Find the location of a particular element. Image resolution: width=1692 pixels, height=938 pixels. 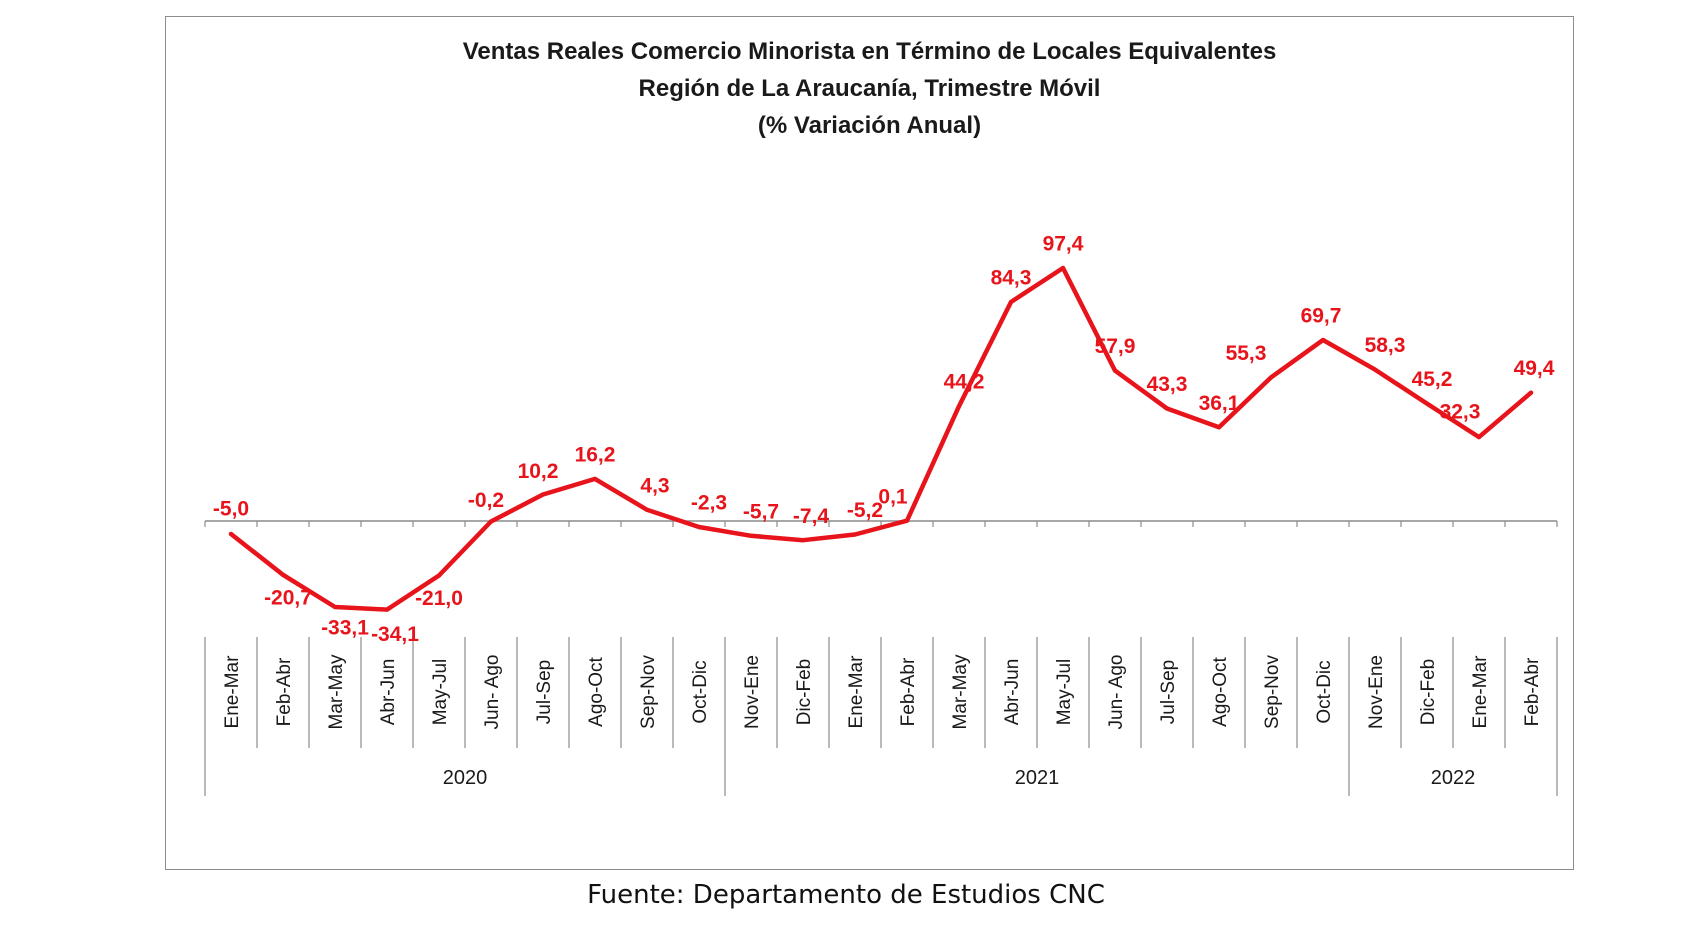

data-label: 44,2 is located at coordinates (964, 382).